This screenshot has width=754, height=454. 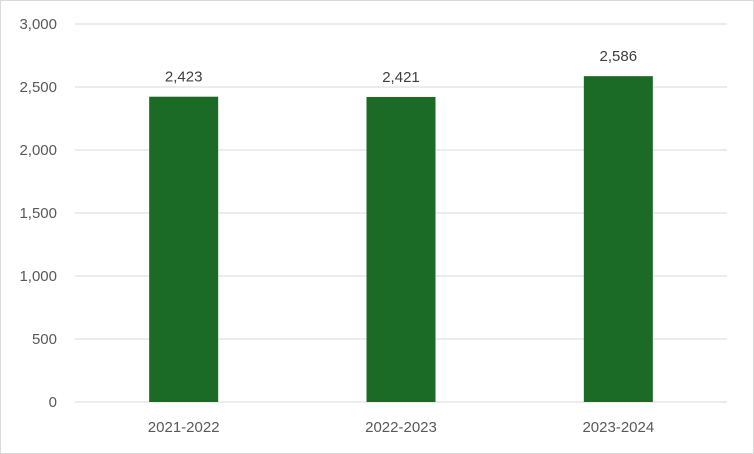 I want to click on x-tick-label: 2022-2023, so click(x=401, y=427).